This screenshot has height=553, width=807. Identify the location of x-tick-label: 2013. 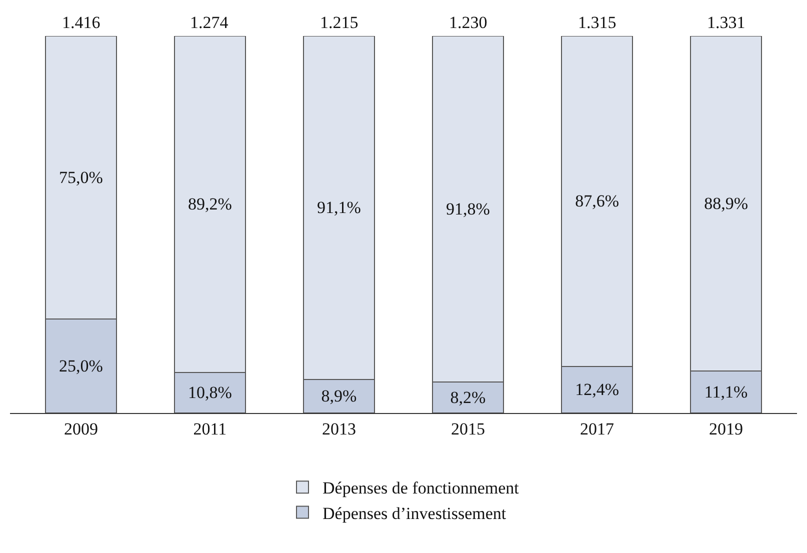
(339, 428).